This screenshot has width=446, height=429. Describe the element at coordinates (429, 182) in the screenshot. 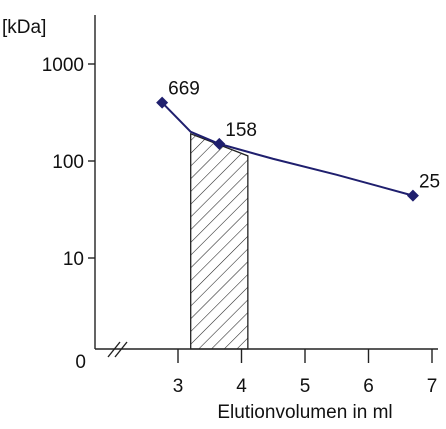

I see `data-point-label: 25` at that location.